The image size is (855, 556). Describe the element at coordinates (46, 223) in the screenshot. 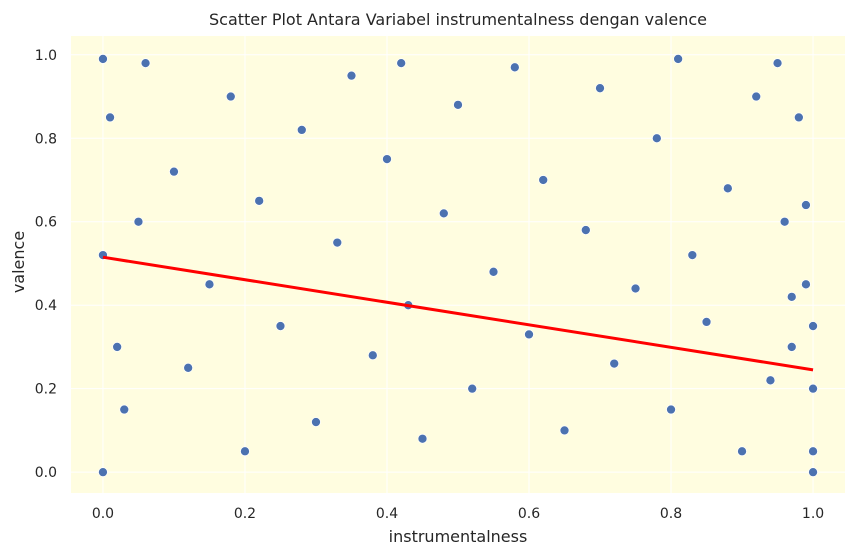

I see `y-tick-label: 0.6` at that location.